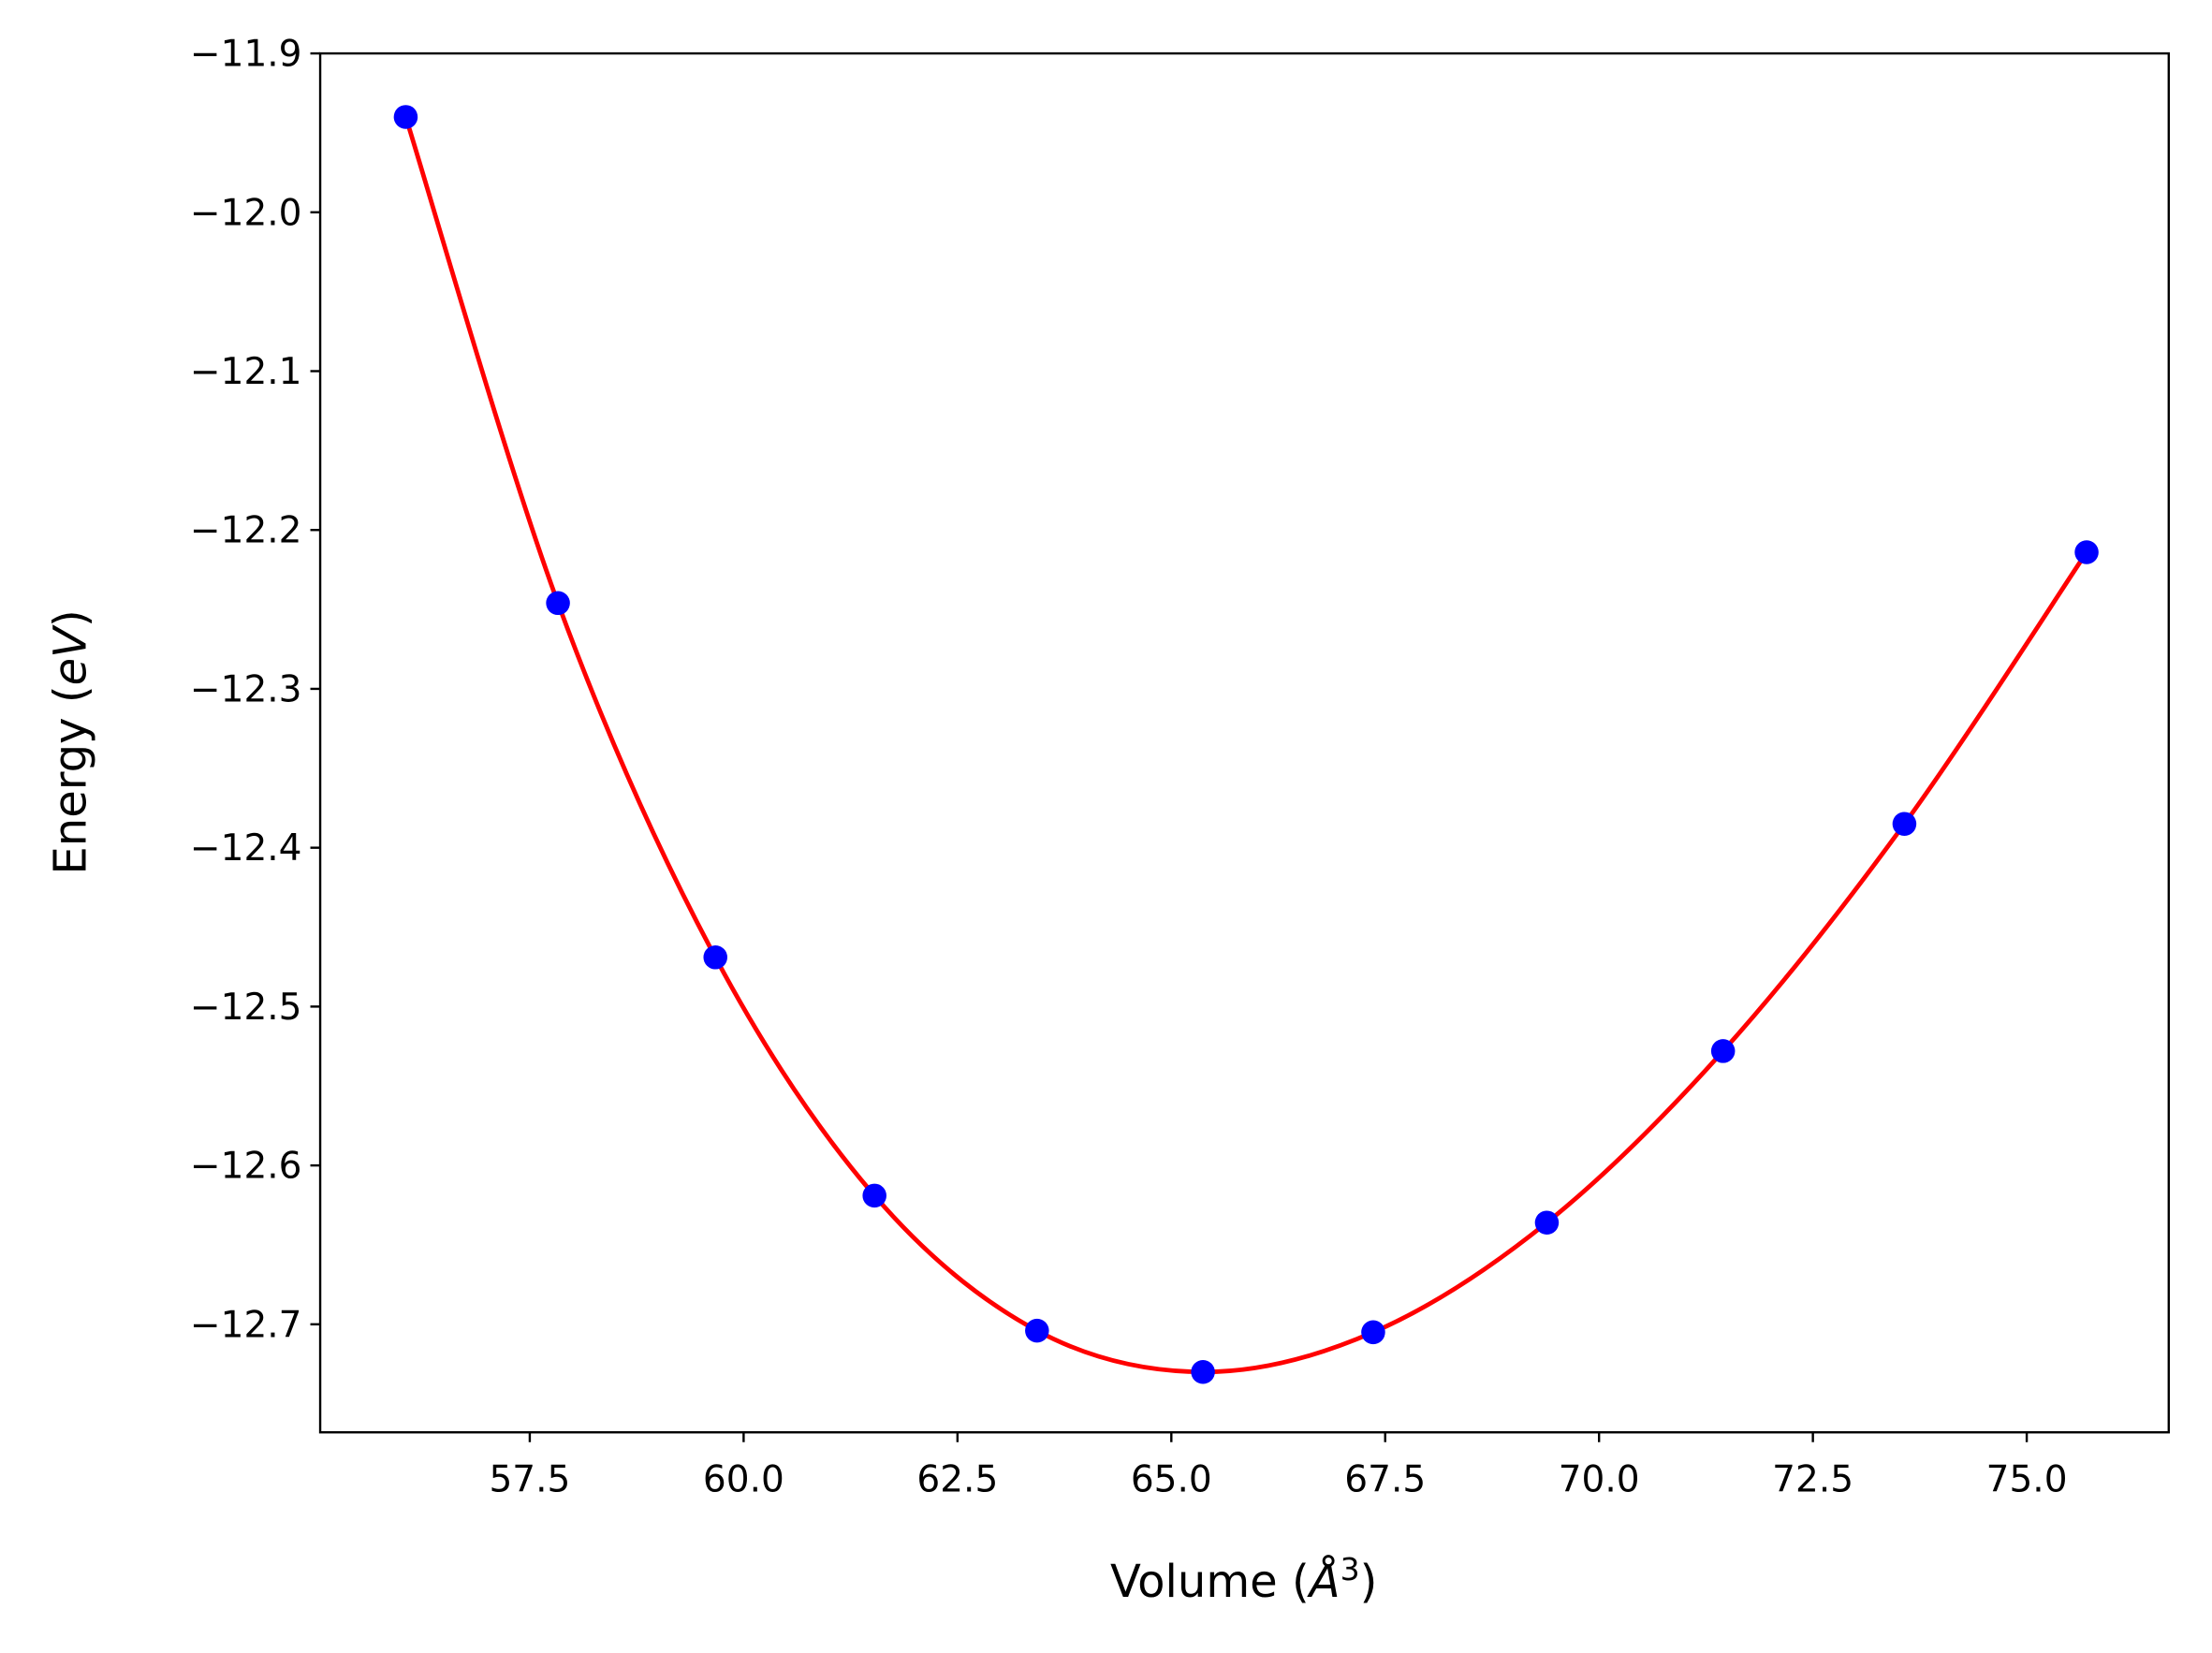 The image size is (2212, 1653). I want to click on y-tick-label: −12.7, so click(246, 1325).